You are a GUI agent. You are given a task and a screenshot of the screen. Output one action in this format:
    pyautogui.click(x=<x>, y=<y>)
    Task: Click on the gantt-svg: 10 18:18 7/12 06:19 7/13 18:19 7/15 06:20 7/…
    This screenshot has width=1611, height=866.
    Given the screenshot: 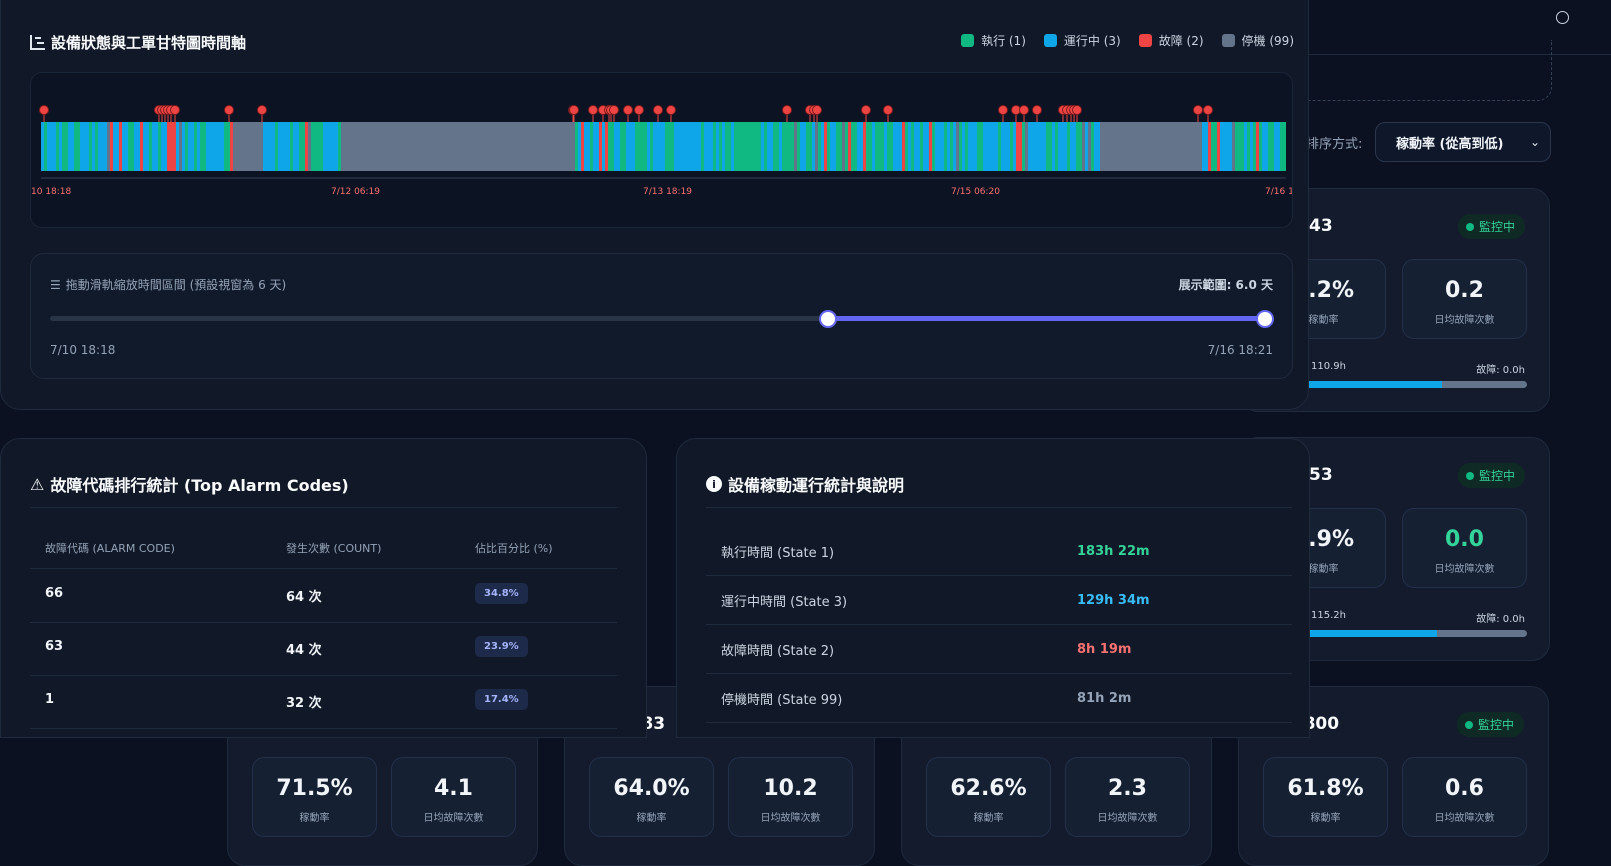 What is the action you would take?
    pyautogui.click(x=662, y=150)
    